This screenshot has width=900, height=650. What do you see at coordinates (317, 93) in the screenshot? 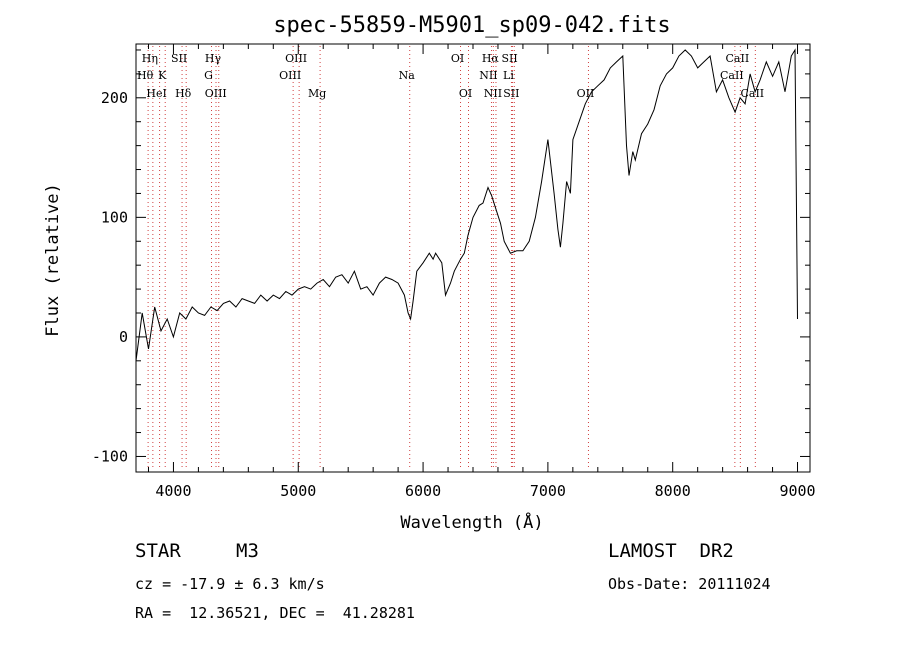
I see `spectral-line-label: Mg` at bounding box center [317, 93].